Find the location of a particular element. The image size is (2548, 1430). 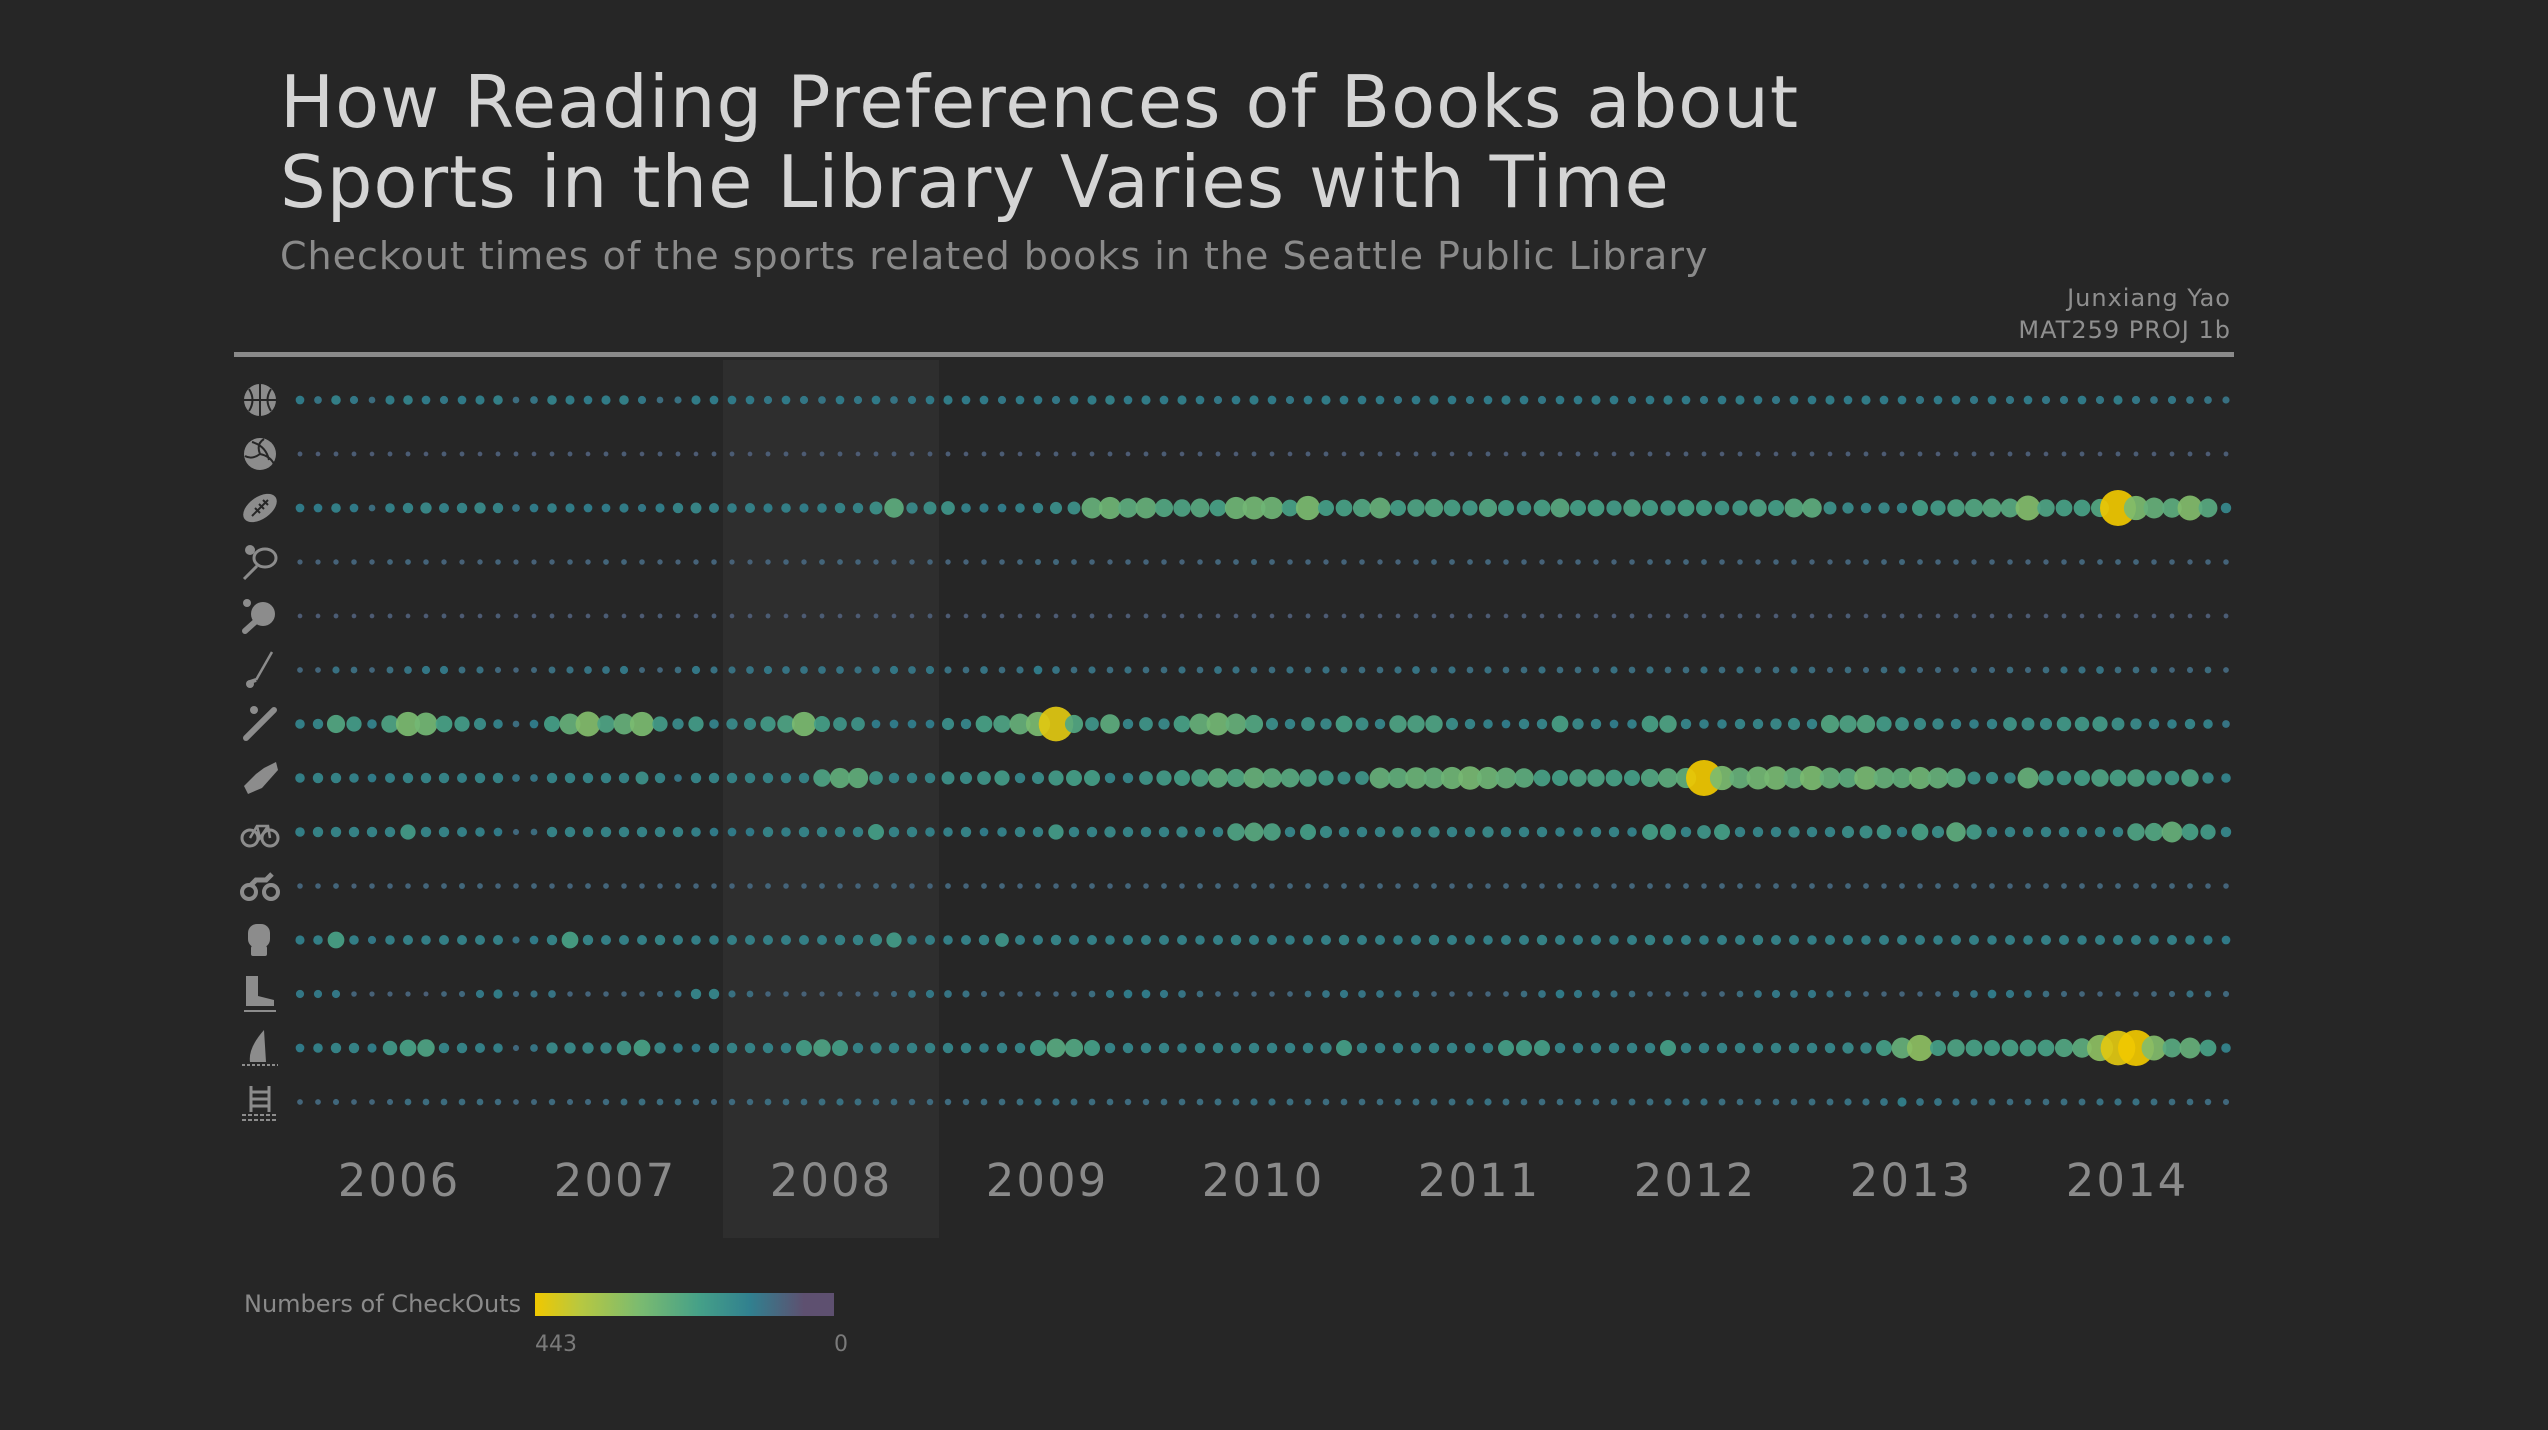

legend-min-label: 0 is located at coordinates (841, 1344).